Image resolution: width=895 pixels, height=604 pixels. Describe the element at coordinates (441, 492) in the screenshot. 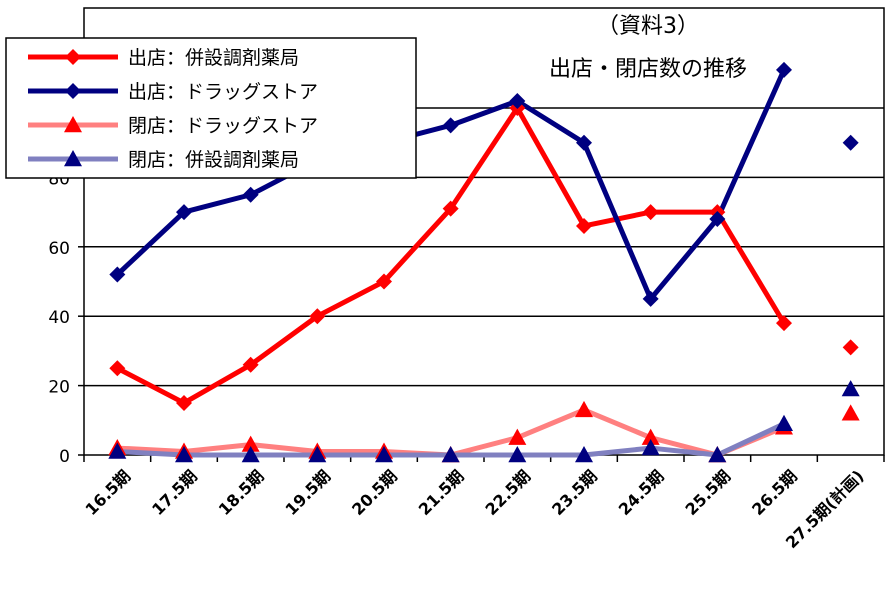

I see `x-tick-label: 21.5期` at that location.